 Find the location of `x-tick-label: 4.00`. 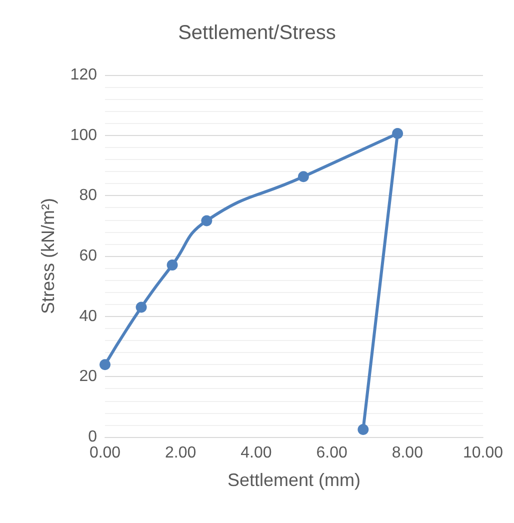

x-tick-label: 4.00 is located at coordinates (256, 453).